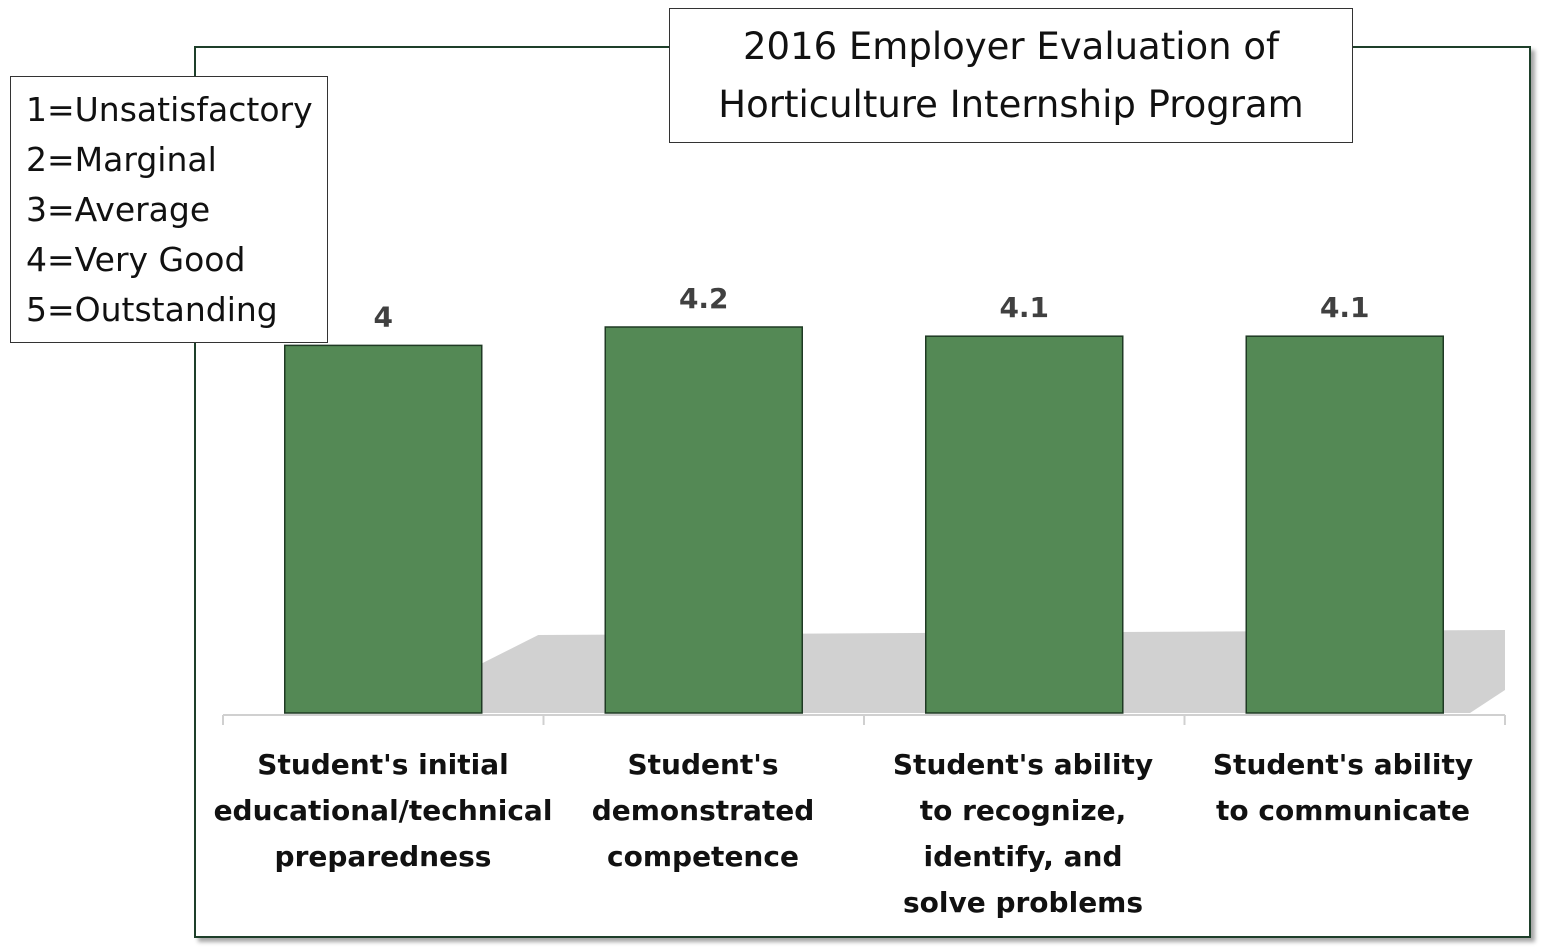  What do you see at coordinates (1023, 810) in the screenshot?
I see `category-label-line: to recognize,` at bounding box center [1023, 810].